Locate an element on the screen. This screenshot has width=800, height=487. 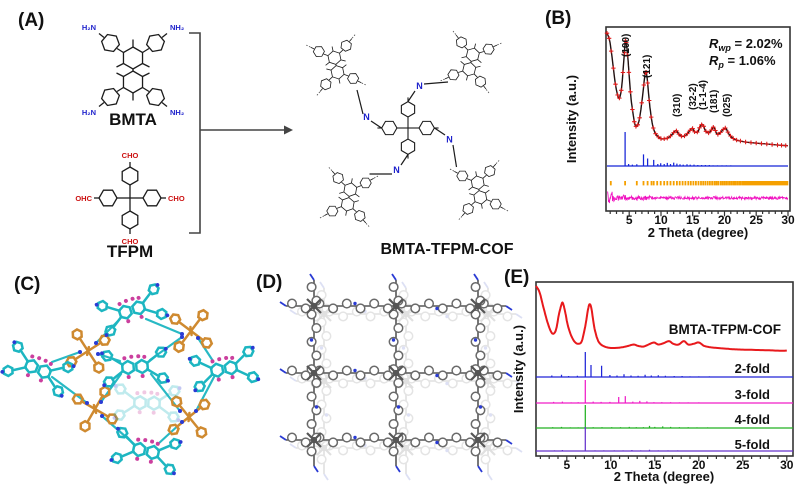
e-xlabel: 2 Theta (degree) is located at coordinates (664, 476).